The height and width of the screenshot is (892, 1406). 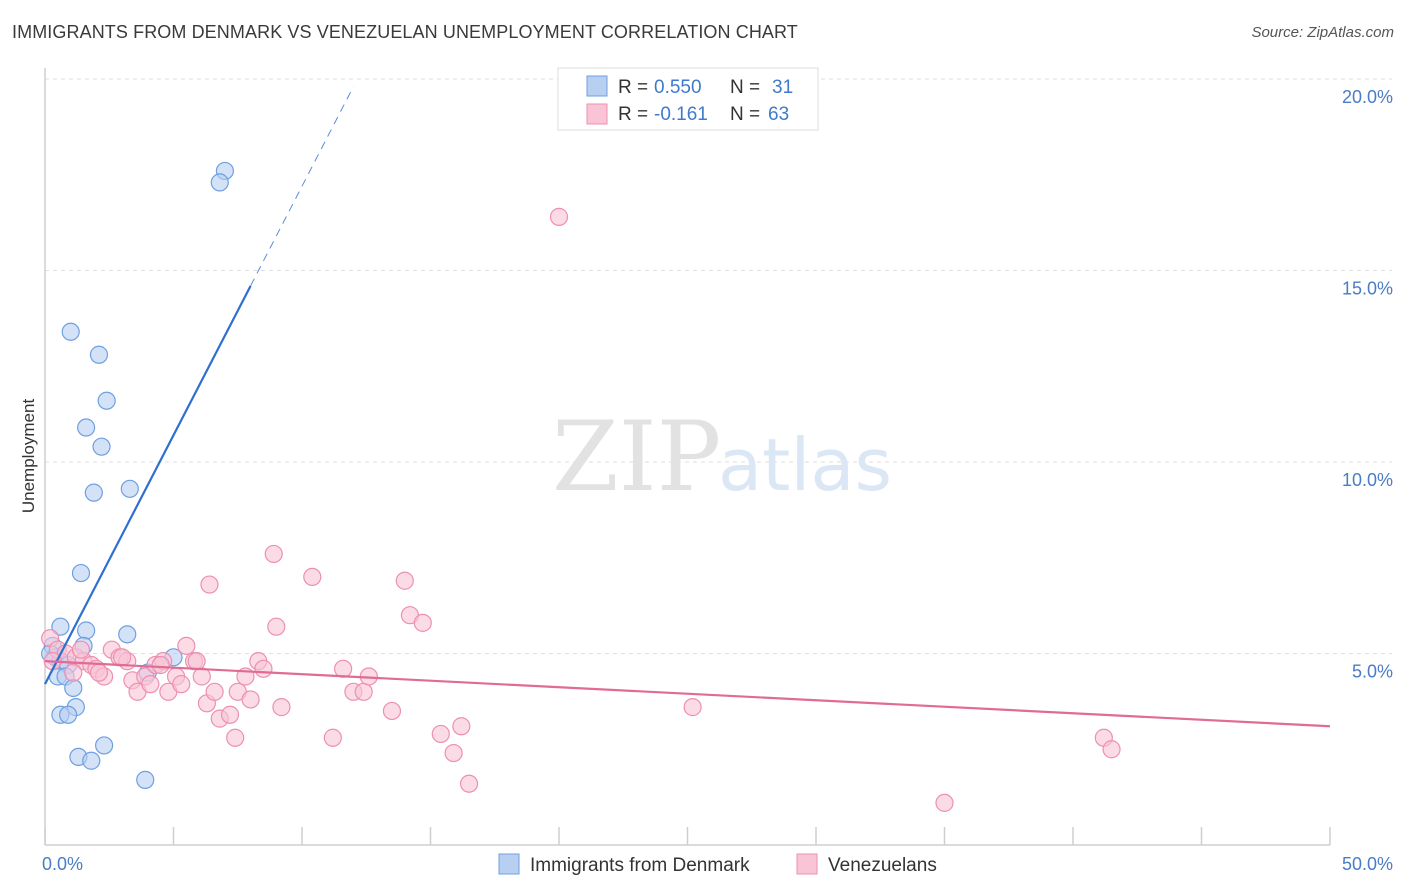 What do you see at coordinates (805, 465) in the screenshot?
I see `watermark-atlas: atlas` at bounding box center [805, 465].